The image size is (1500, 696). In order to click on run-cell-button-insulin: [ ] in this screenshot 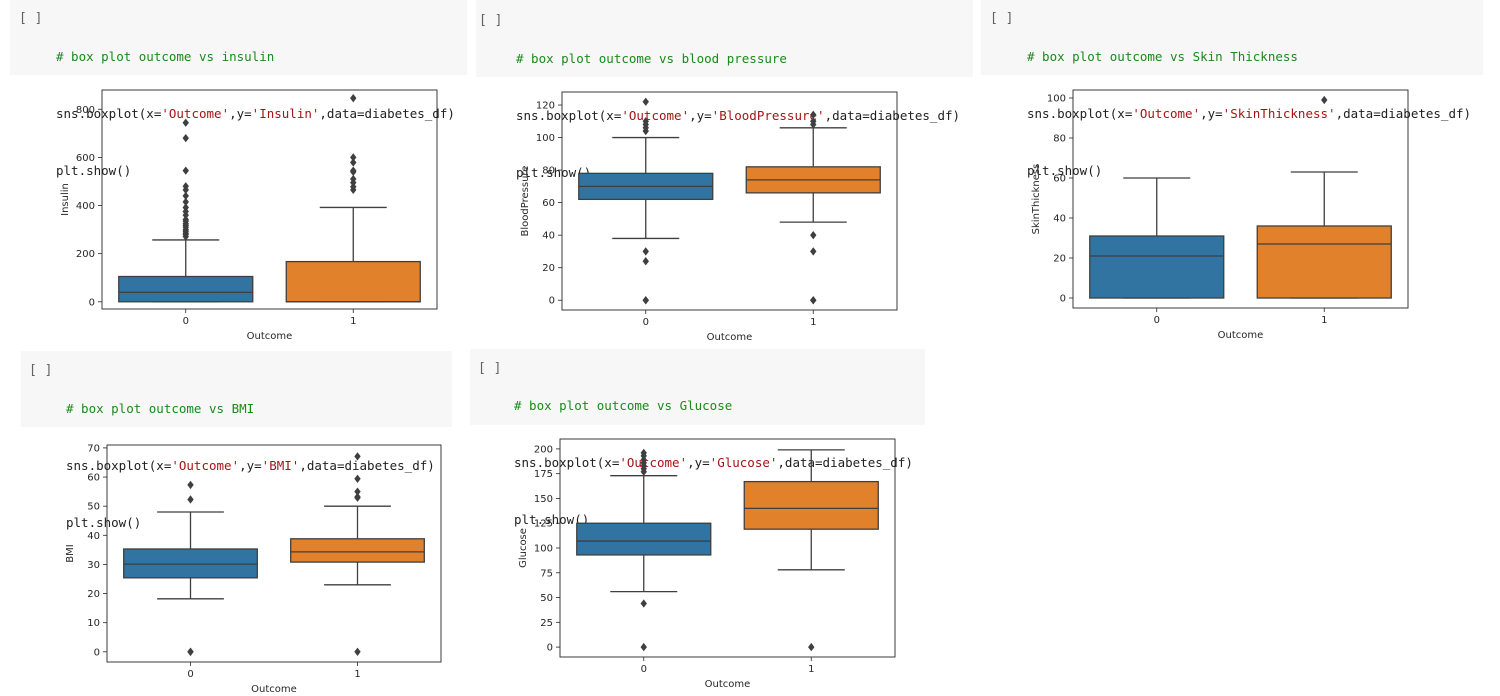, I will do `click(31, 18)`.